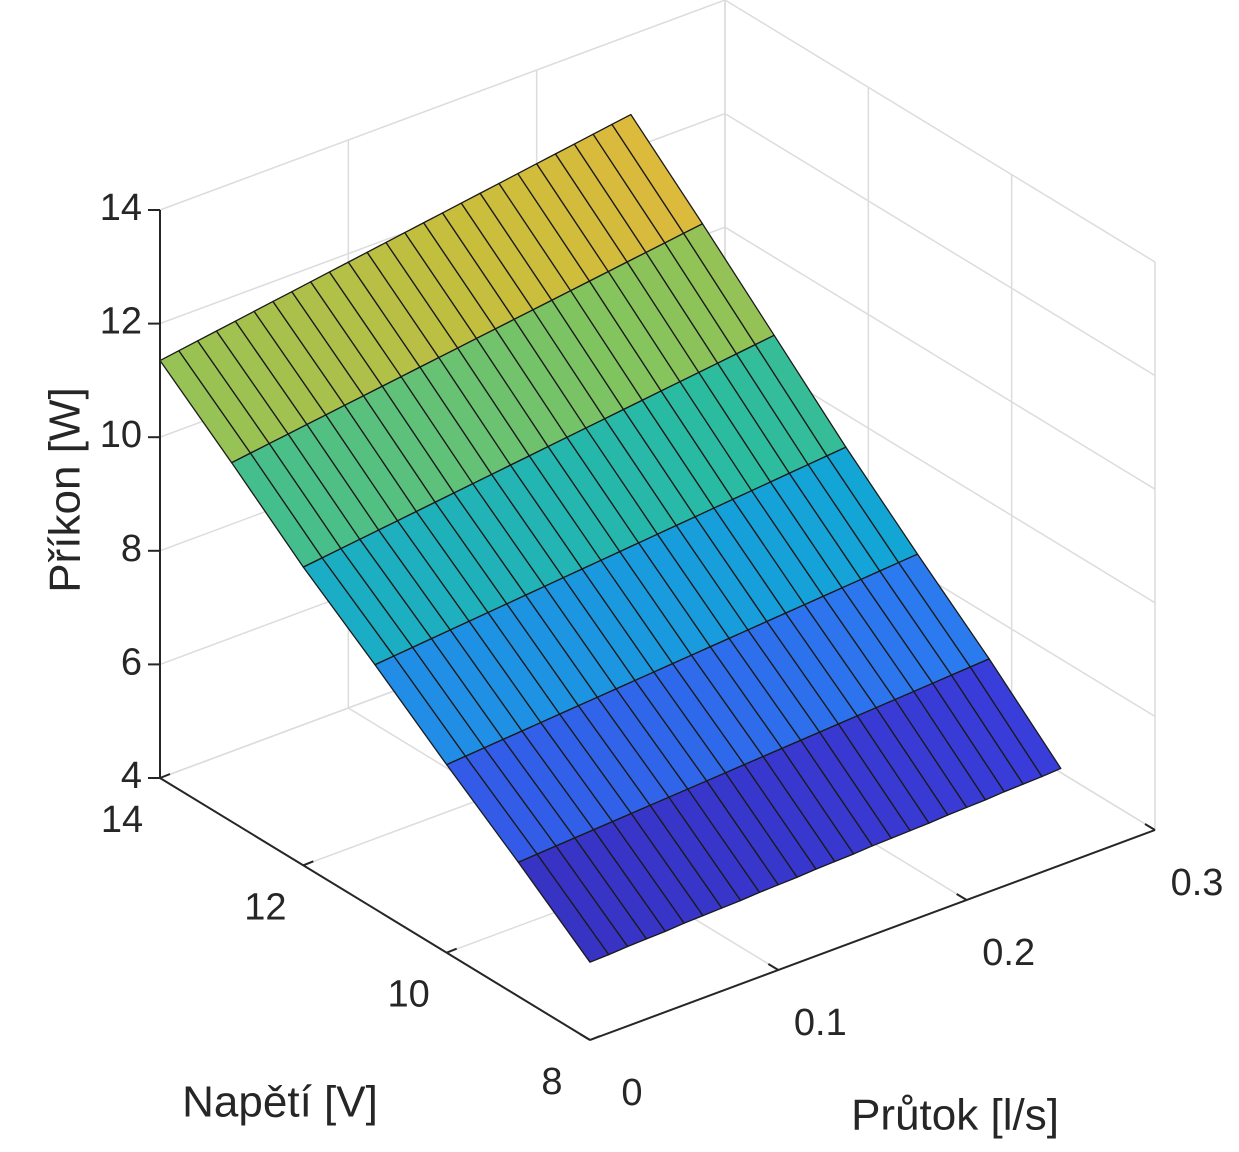  Describe the element at coordinates (121, 208) in the screenshot. I see `z-tick-label: 14` at that location.